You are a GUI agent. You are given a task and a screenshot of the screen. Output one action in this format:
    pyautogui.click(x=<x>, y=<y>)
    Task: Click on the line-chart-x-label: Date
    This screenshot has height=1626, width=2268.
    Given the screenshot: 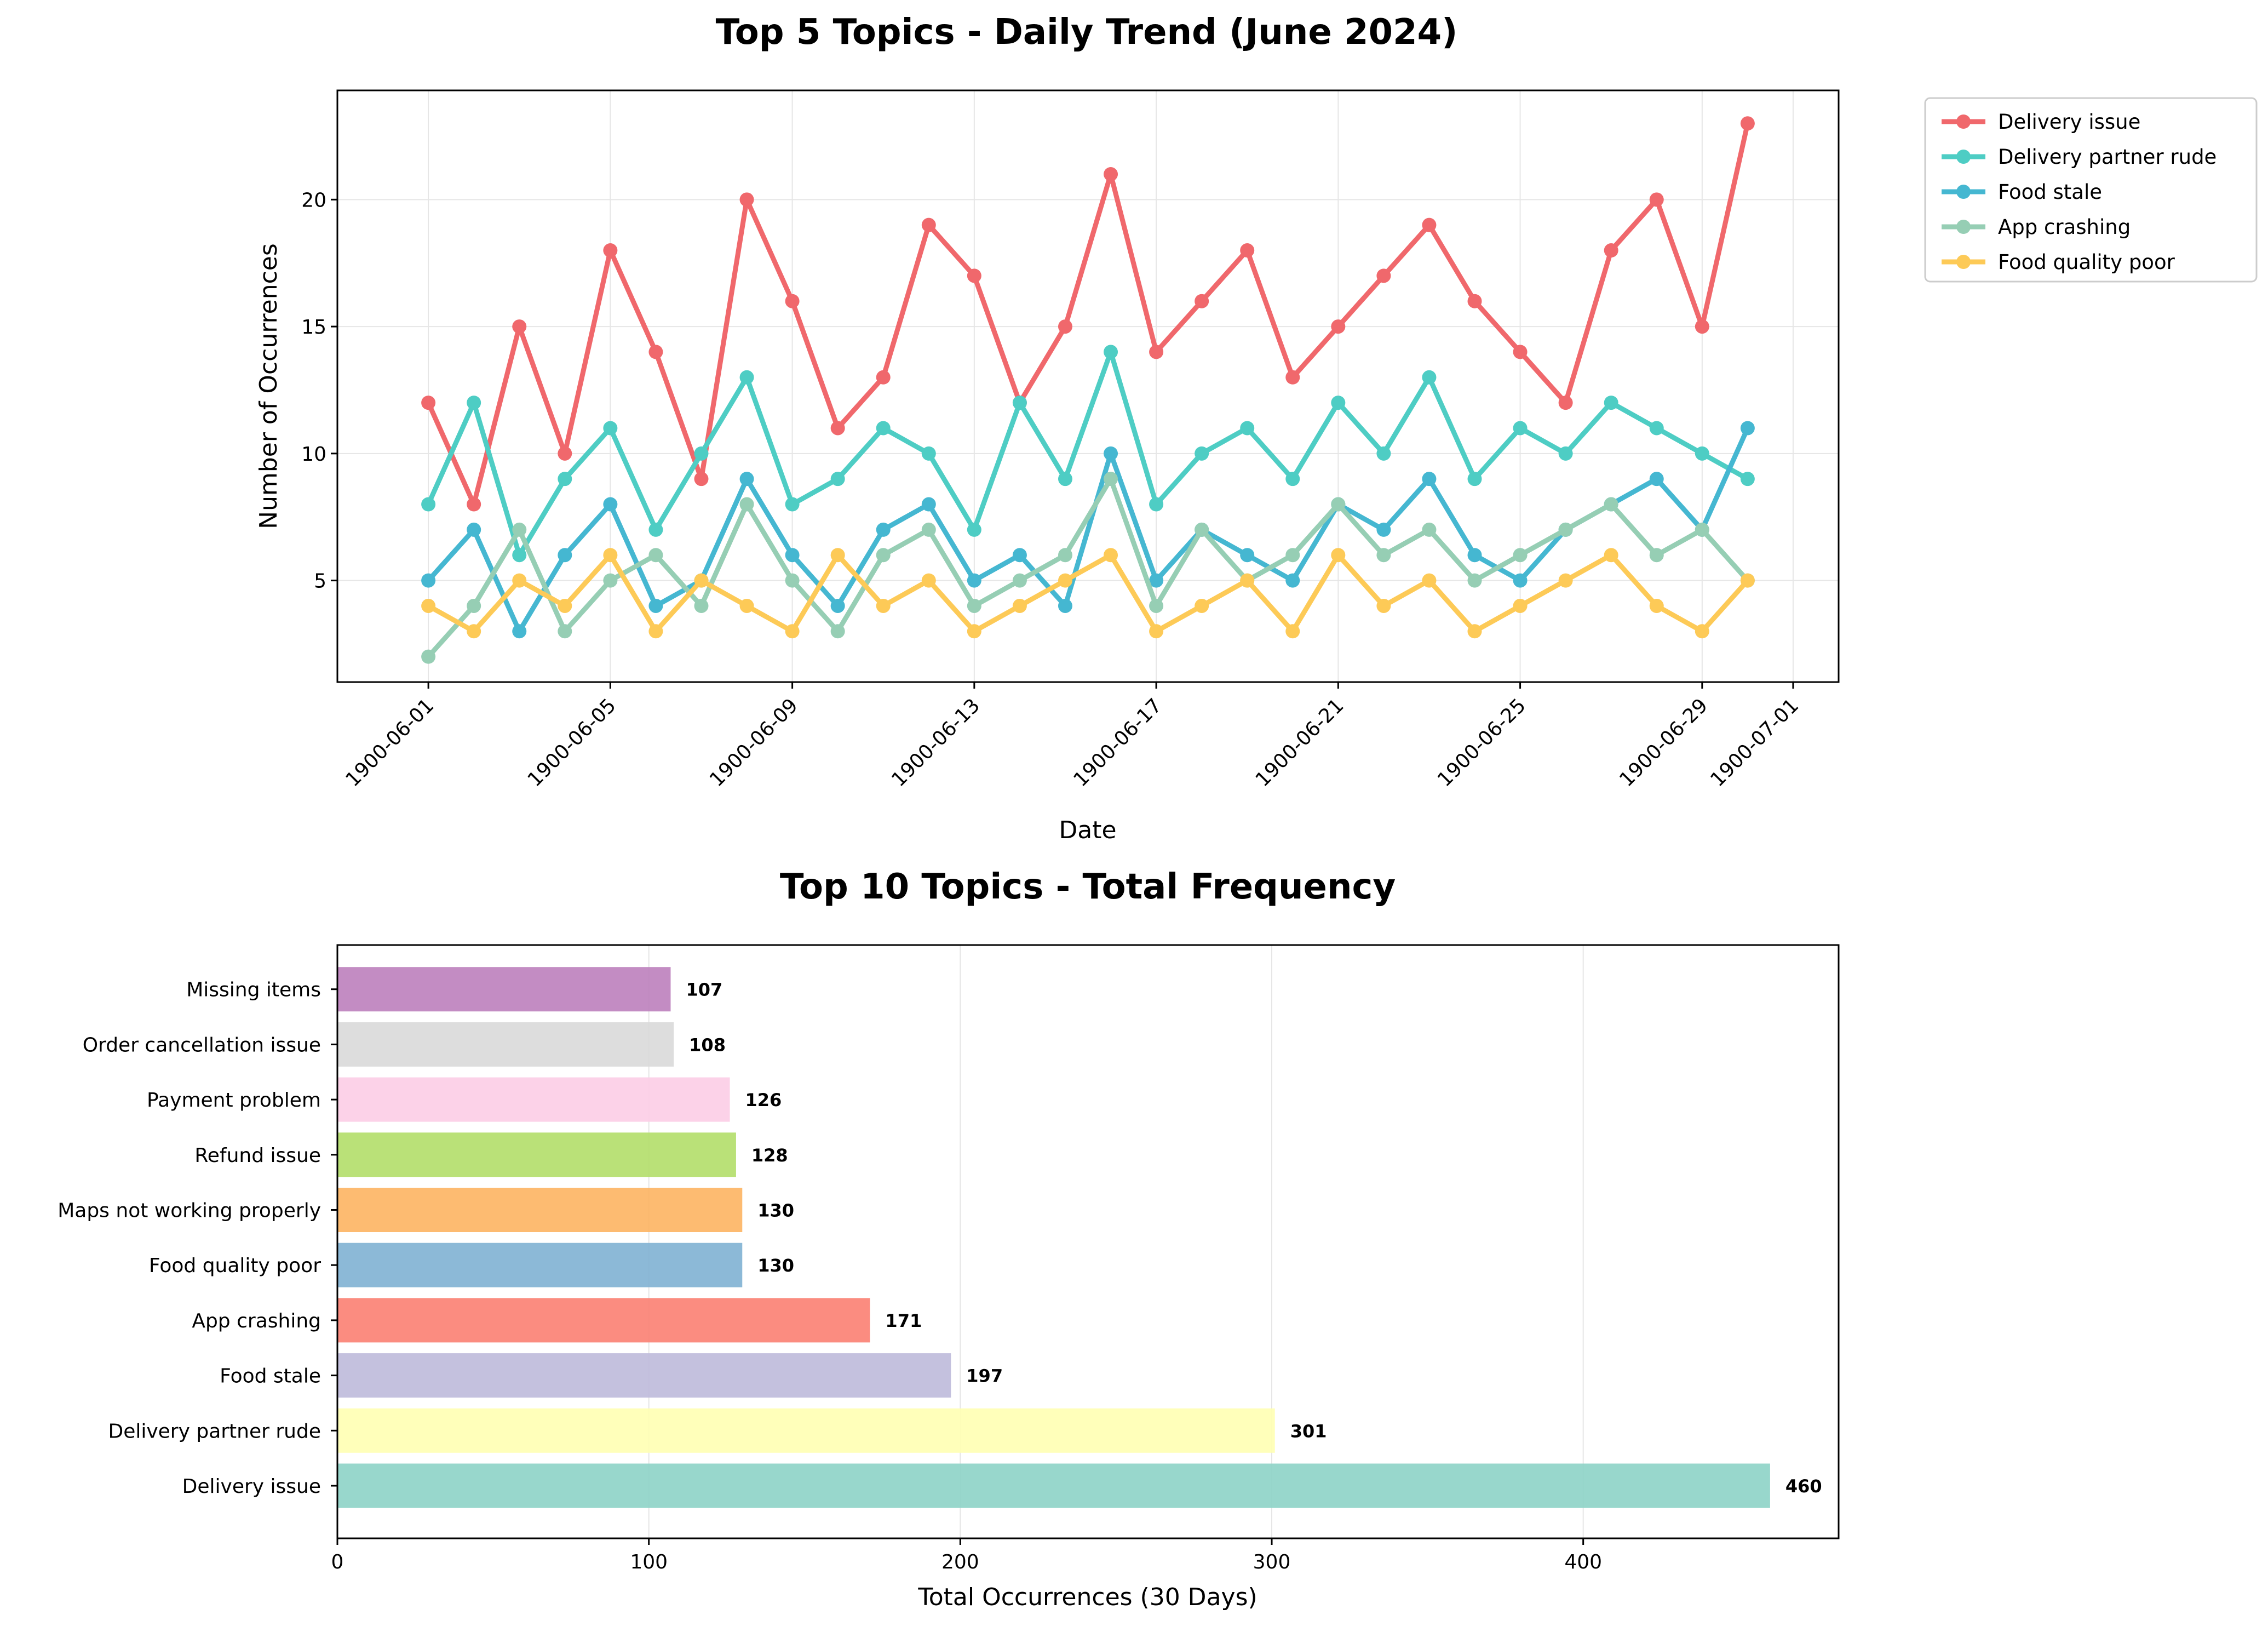 What is the action you would take?
    pyautogui.click(x=1088, y=830)
    